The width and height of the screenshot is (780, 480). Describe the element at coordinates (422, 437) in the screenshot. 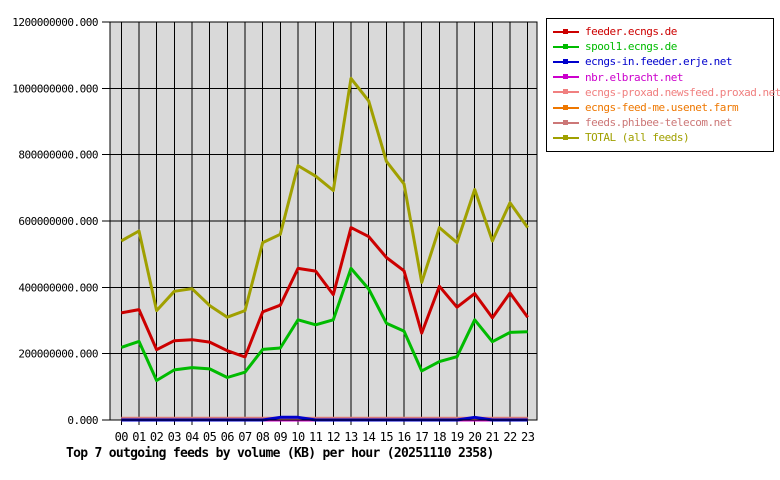

I see `x-axis-label: 17` at that location.